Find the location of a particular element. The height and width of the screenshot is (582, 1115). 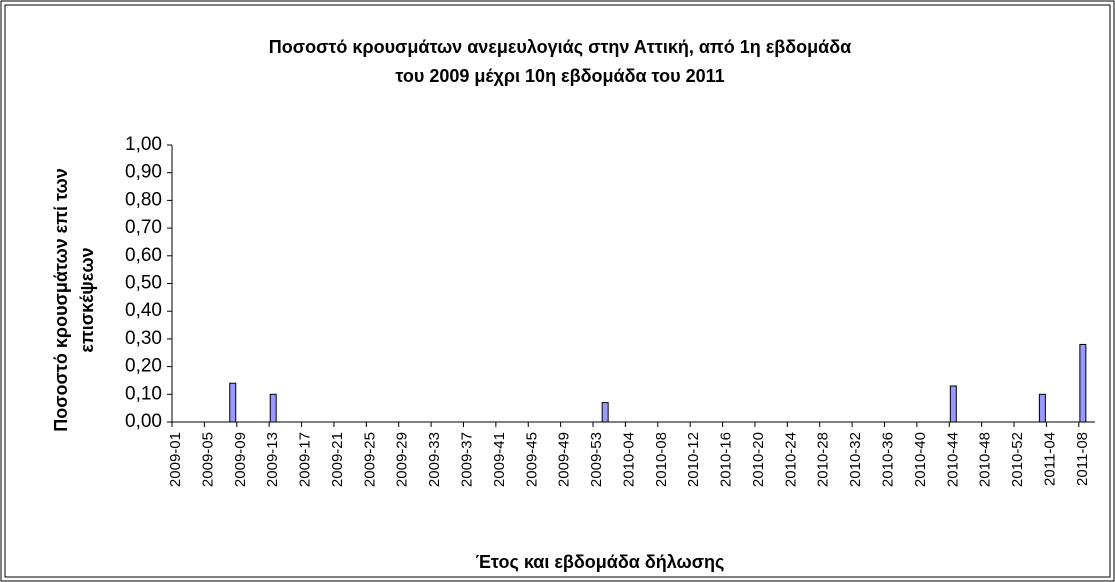

x-tick-label: 2011-08 is located at coordinates (1082, 459).